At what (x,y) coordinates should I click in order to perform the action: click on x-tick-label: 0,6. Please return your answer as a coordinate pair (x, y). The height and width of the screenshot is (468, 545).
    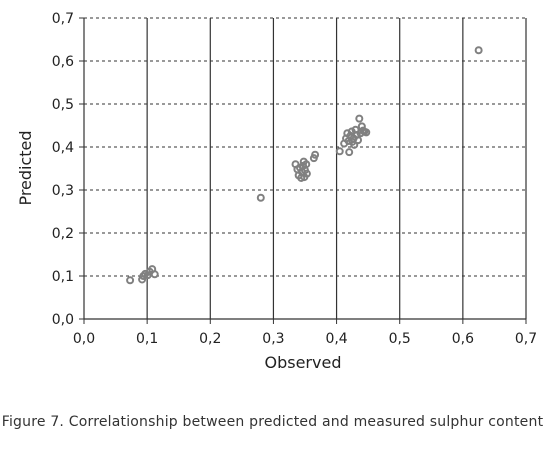
    Looking at the image, I should click on (463, 339).